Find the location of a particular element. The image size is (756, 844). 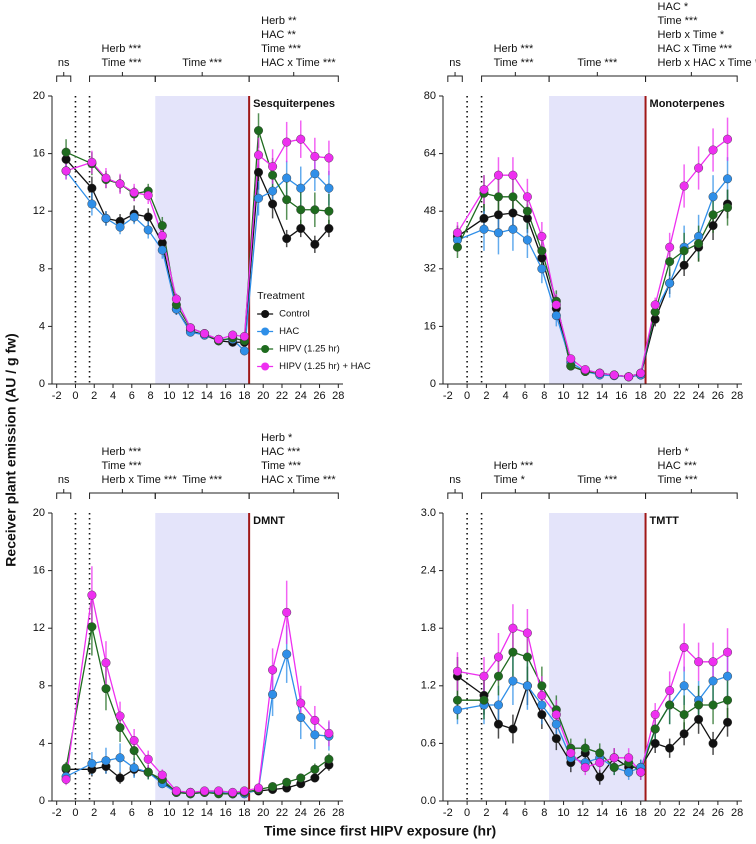

x-tick-label: 6 is located at coordinates (525, 813).